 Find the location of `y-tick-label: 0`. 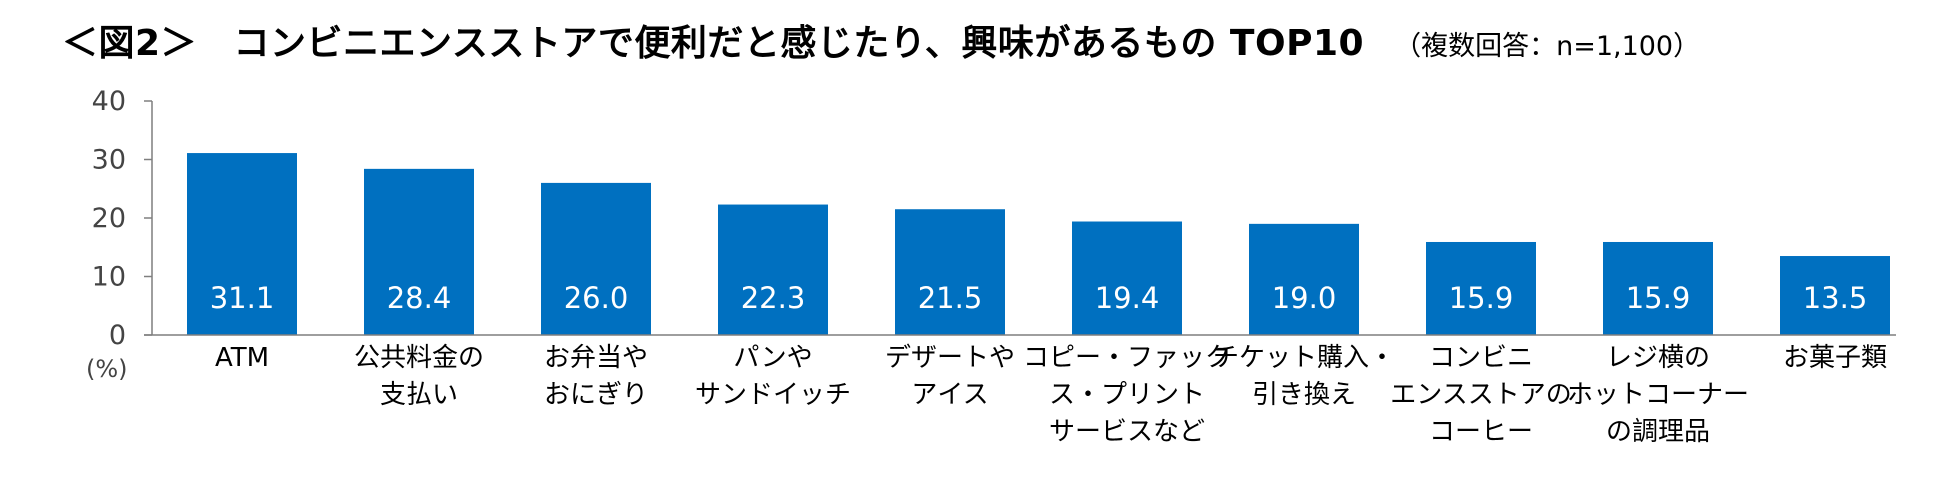

y-tick-label: 0 is located at coordinates (117, 335).